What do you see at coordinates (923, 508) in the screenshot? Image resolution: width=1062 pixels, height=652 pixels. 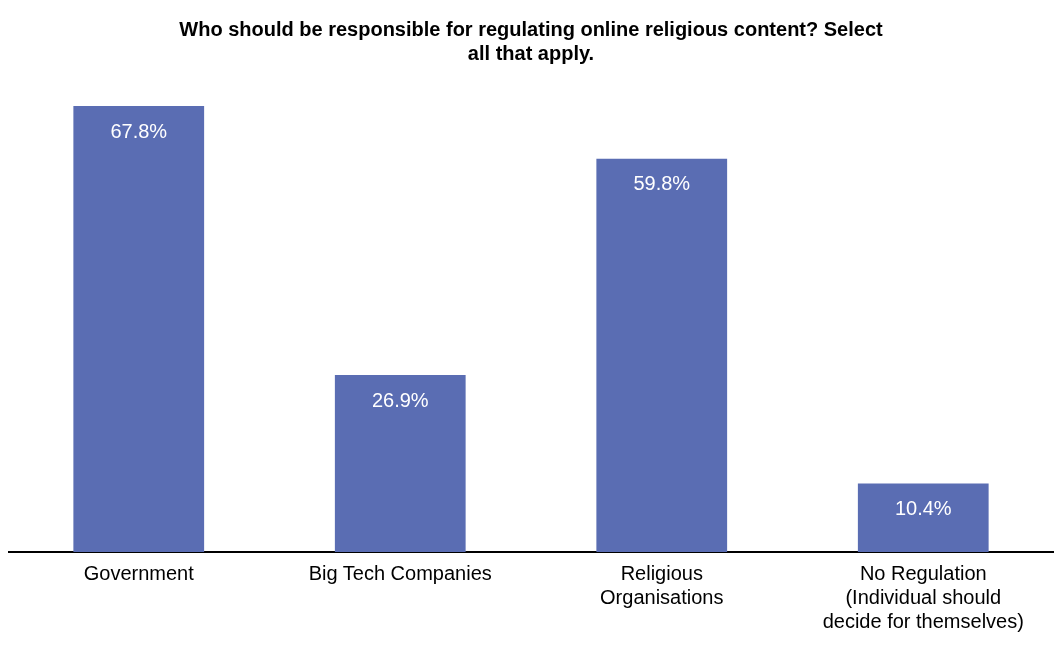 I see `data-label: 10.4%` at bounding box center [923, 508].